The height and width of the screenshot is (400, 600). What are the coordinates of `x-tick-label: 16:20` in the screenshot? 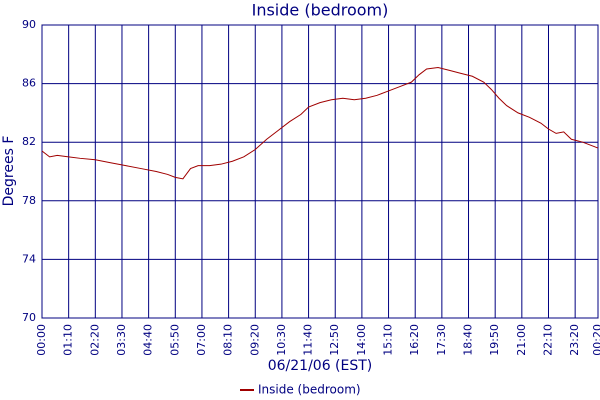 It's located at (414, 340).